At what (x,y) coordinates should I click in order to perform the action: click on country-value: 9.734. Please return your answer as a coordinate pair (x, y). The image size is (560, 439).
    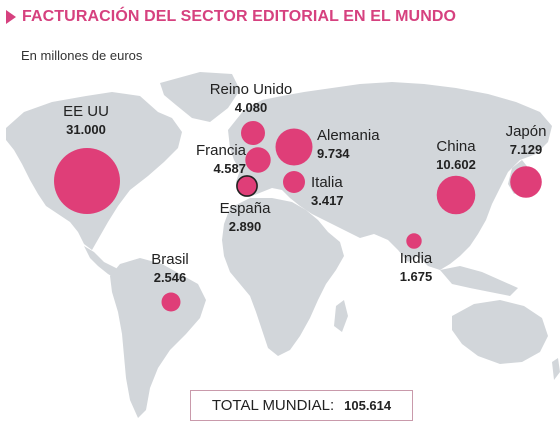
    Looking at the image, I should click on (333, 153).